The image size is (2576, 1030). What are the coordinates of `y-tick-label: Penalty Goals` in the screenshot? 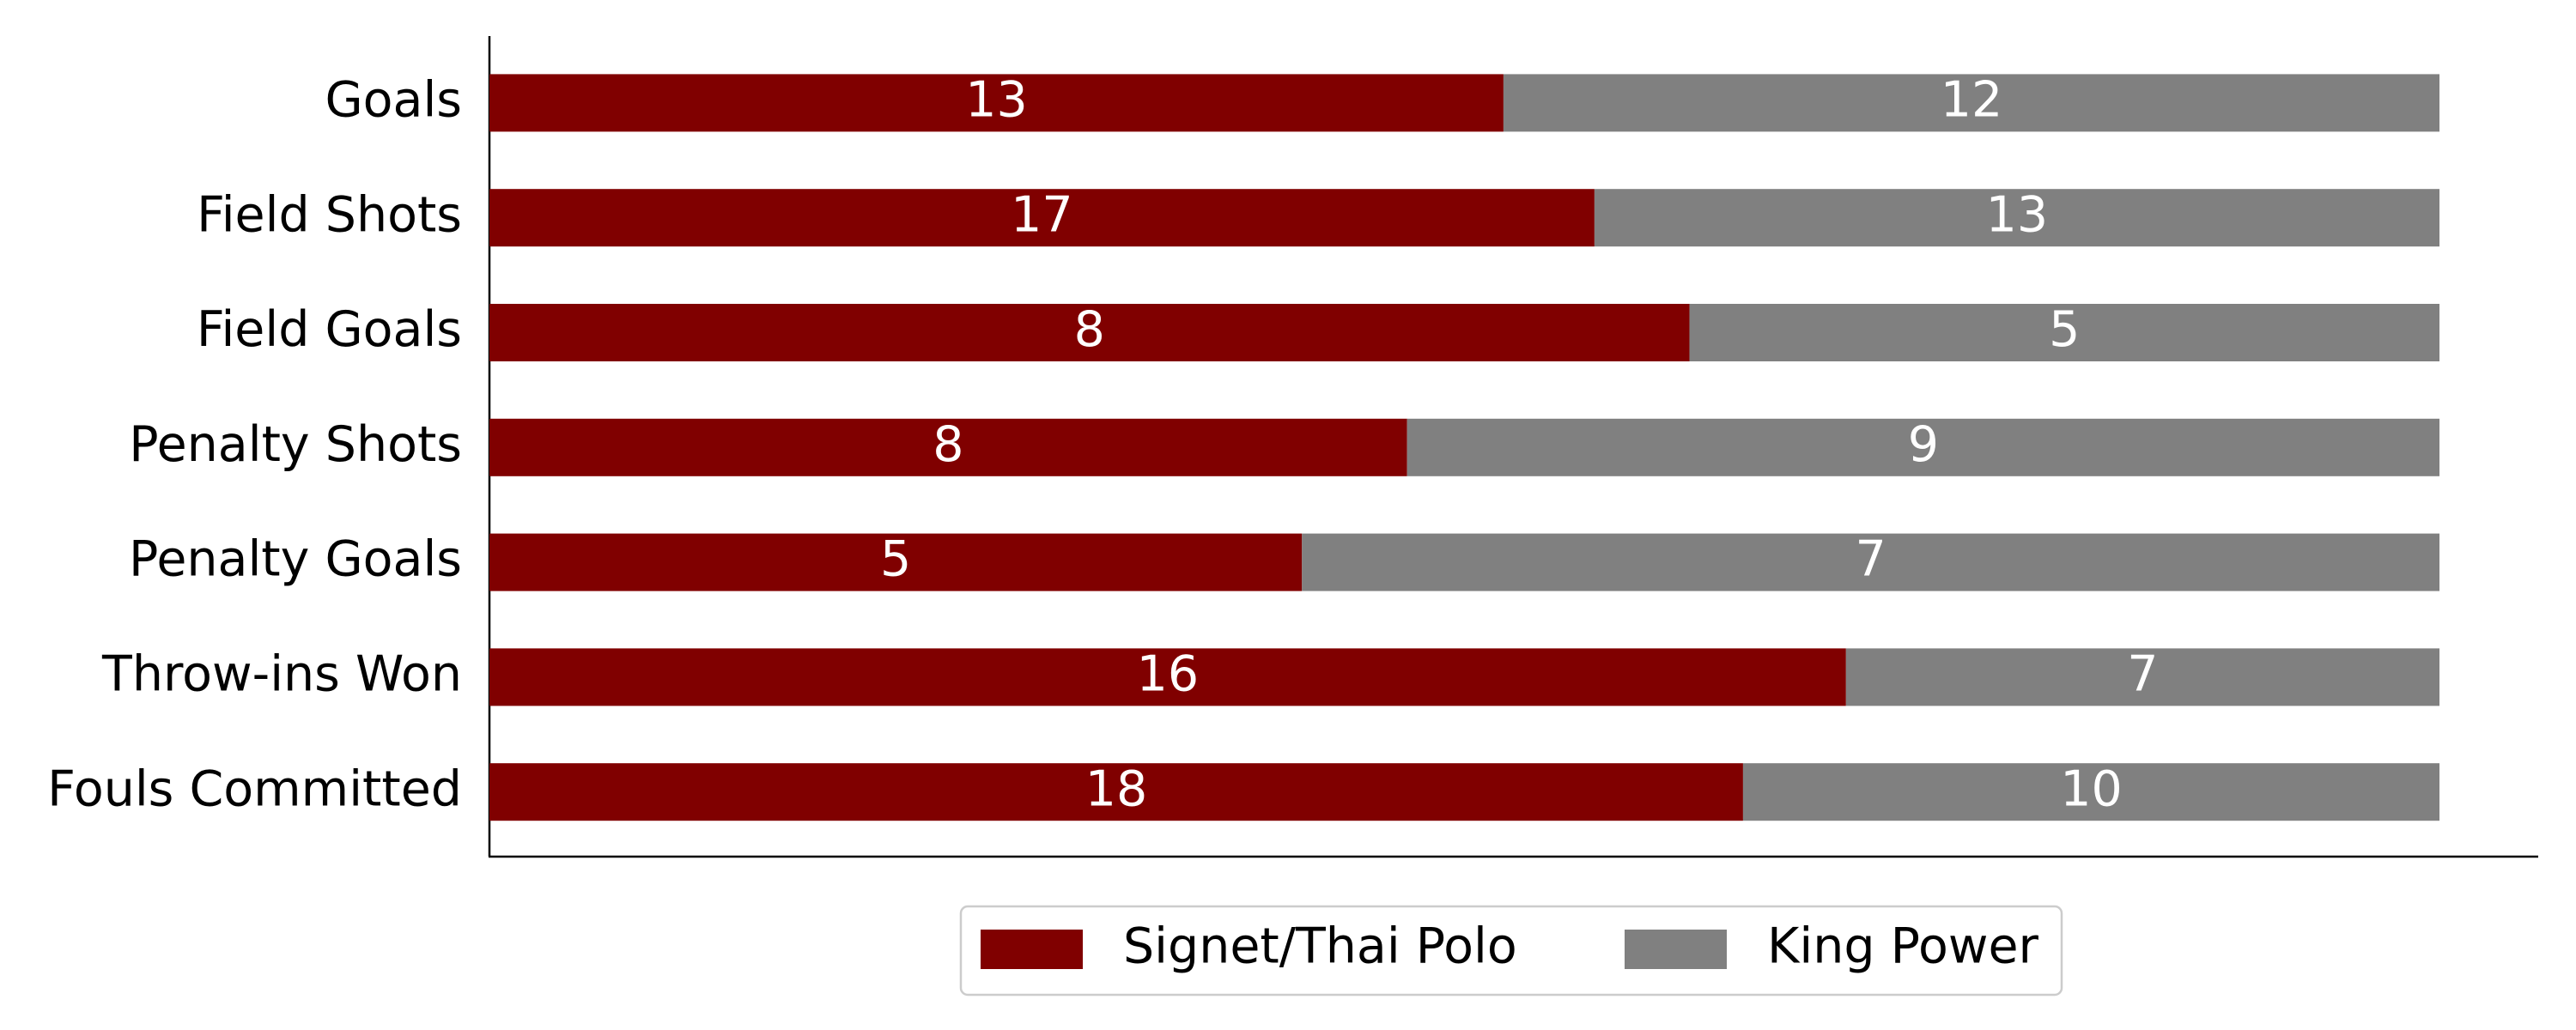 It's located at (295, 559).